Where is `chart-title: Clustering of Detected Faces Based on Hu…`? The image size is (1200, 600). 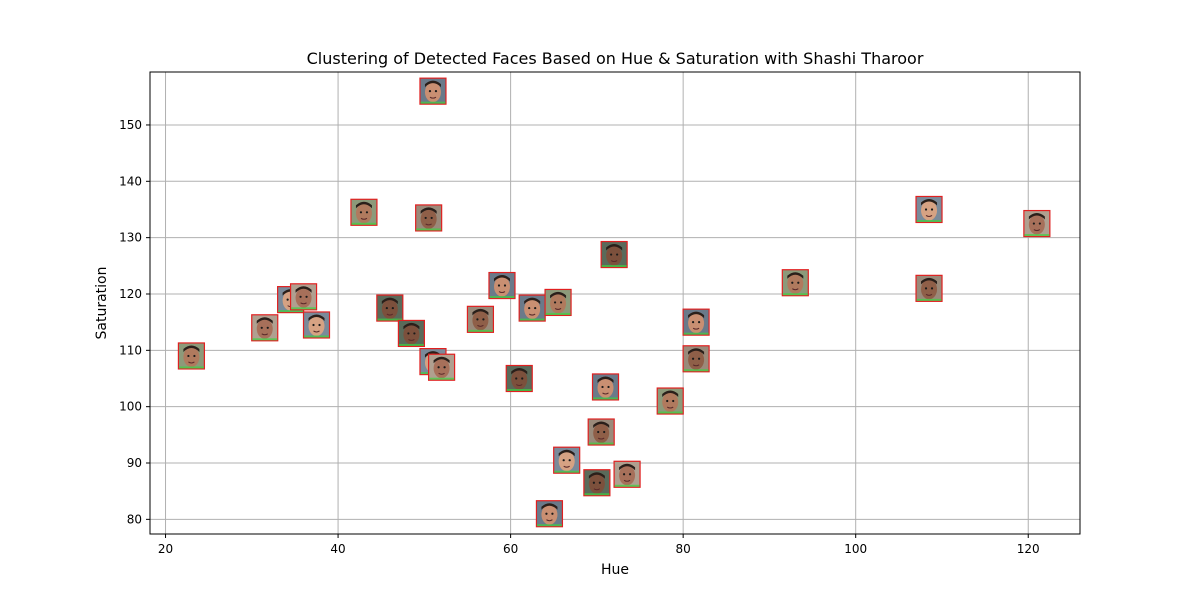
chart-title: Clustering of Detected Faces Based on Hu… is located at coordinates (615, 58).